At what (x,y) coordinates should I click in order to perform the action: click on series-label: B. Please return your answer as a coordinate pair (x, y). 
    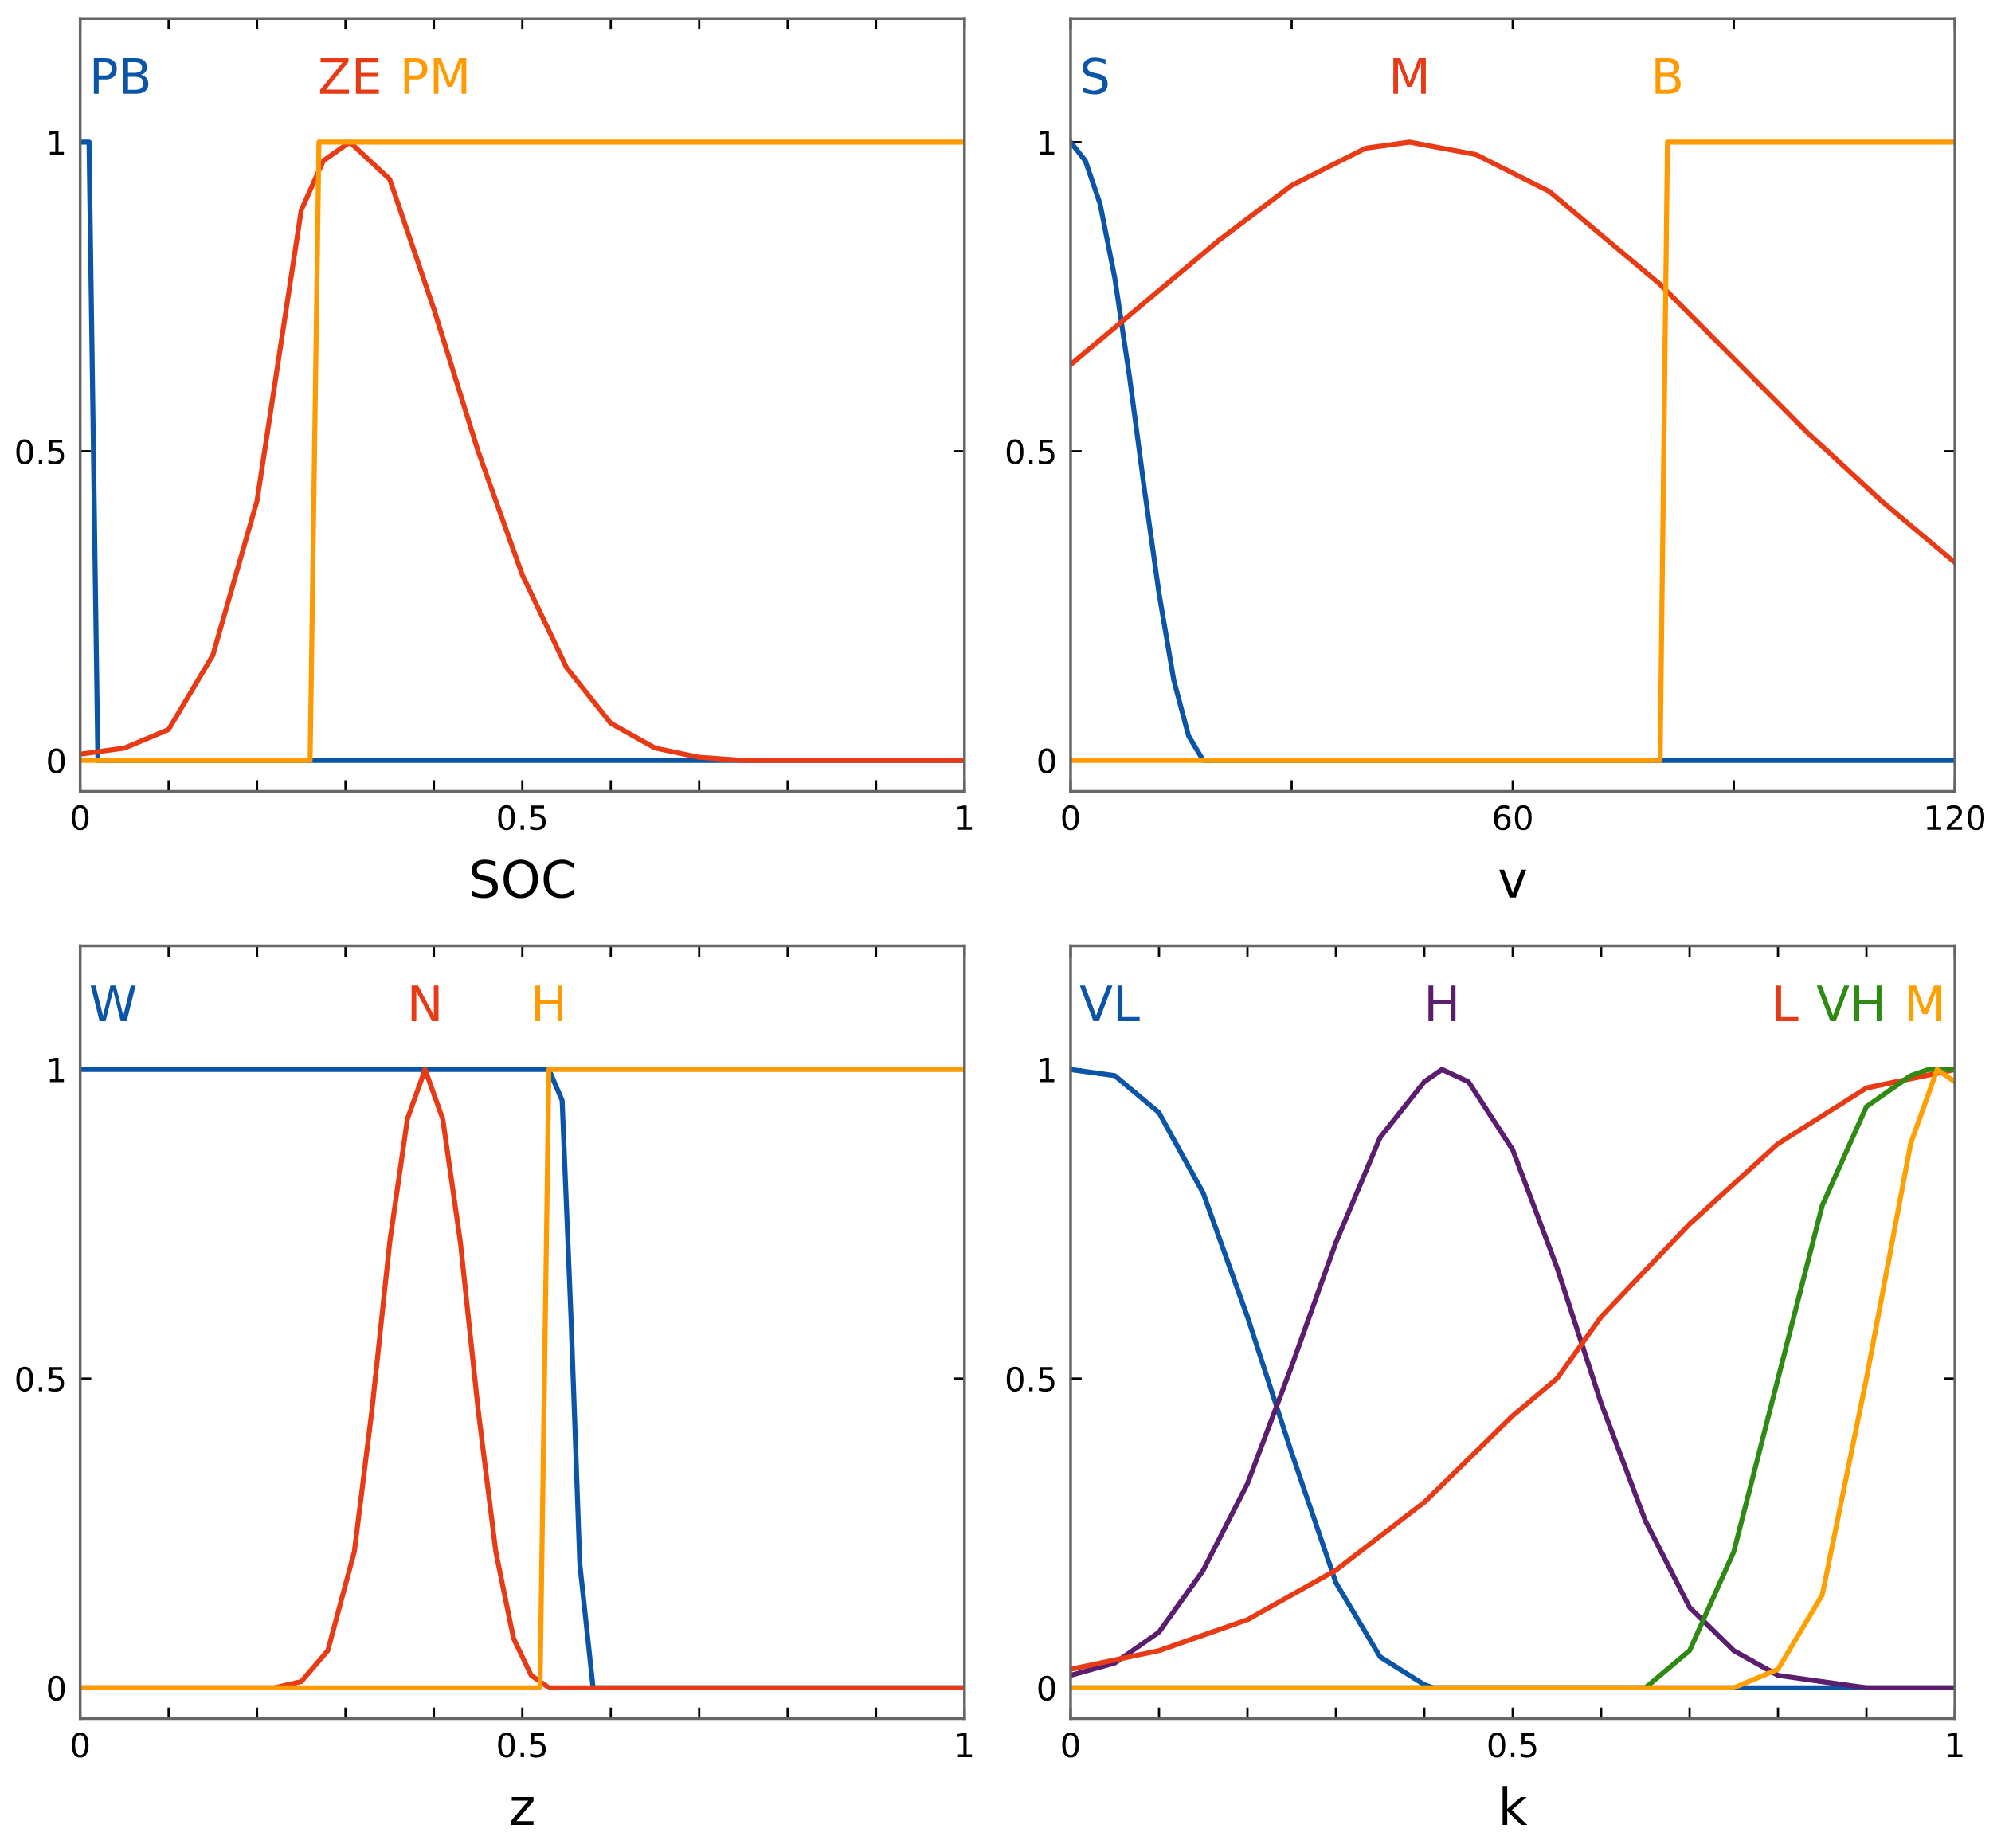
    Looking at the image, I should click on (1668, 76).